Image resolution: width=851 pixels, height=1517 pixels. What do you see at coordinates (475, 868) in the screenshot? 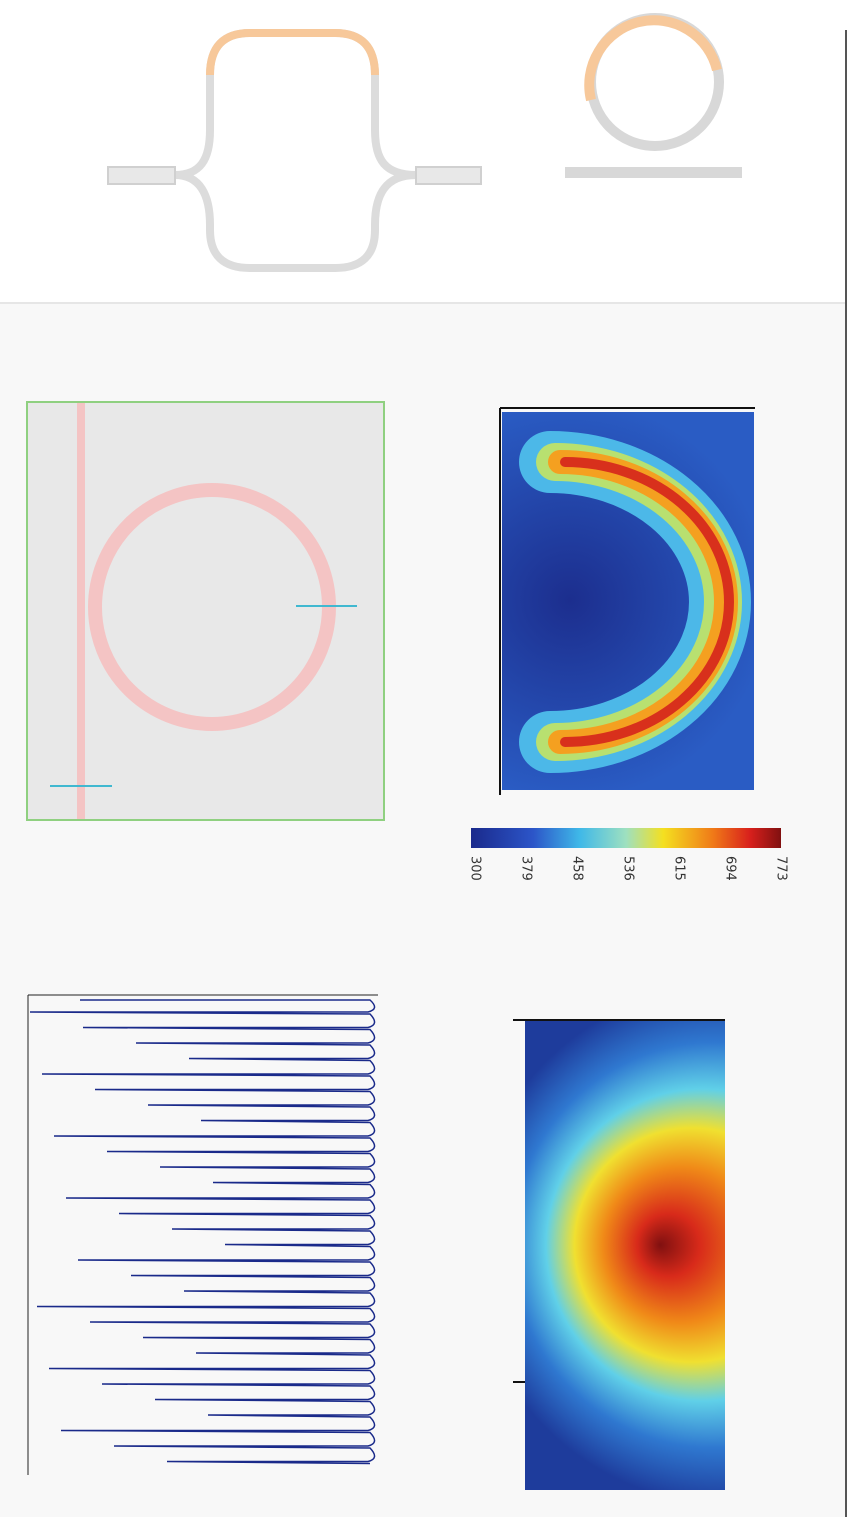
I see `colorbar-label: 300` at bounding box center [475, 868].